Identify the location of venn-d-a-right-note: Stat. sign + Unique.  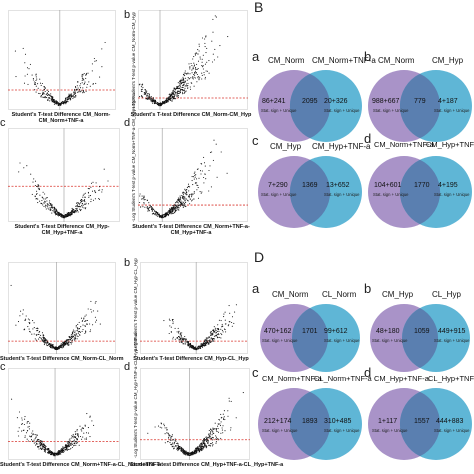
(342, 340).